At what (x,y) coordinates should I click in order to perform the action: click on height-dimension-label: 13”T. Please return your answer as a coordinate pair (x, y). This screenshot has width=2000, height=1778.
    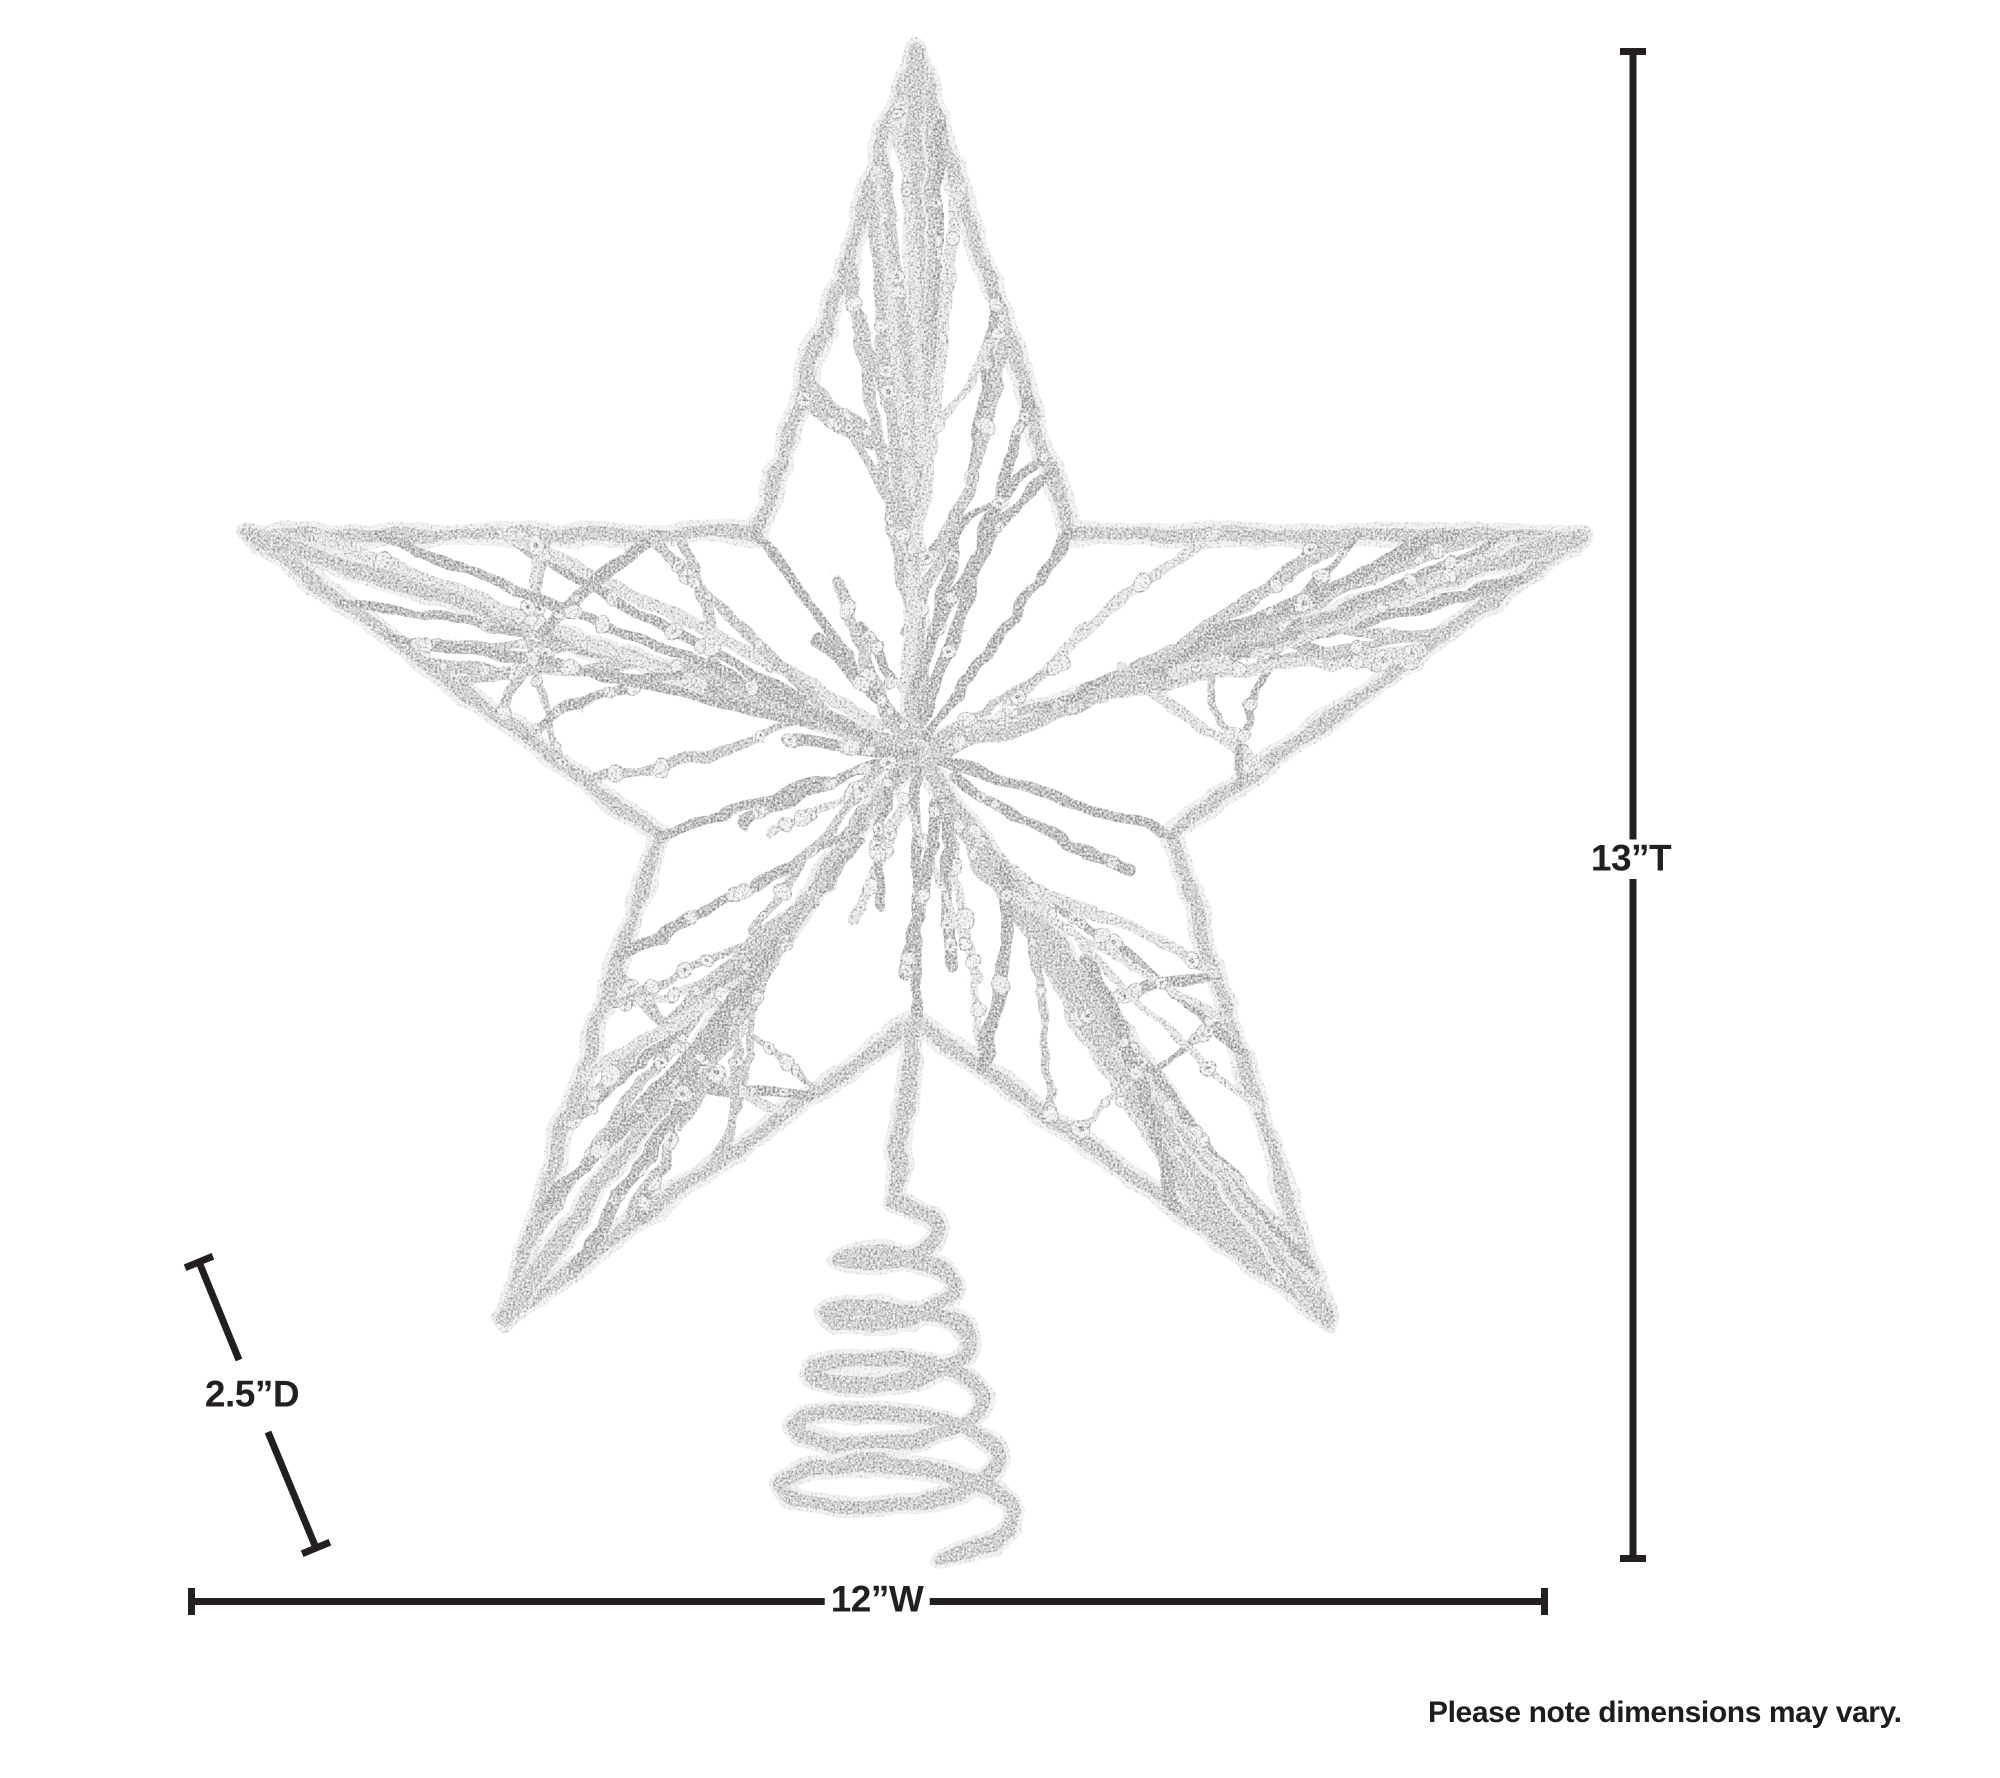
    Looking at the image, I should click on (1631, 858).